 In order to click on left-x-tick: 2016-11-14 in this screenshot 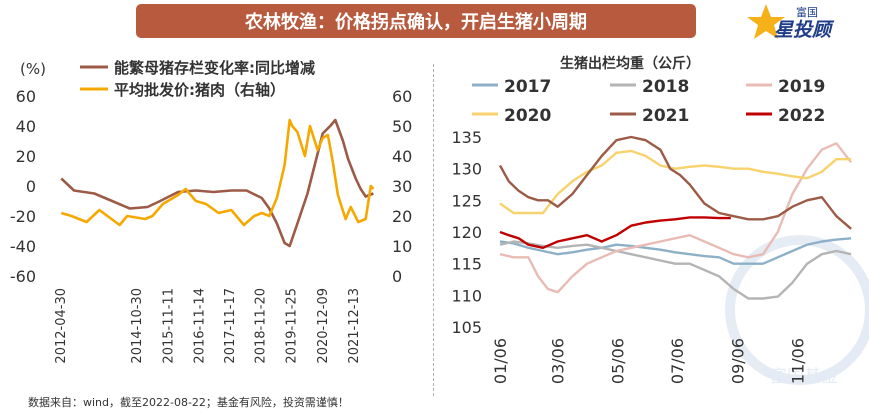, I will do `click(199, 326)`.